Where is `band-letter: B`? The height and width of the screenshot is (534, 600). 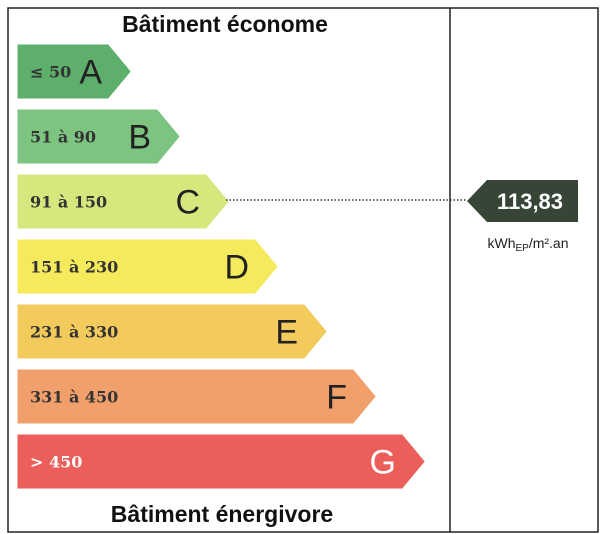
band-letter: B is located at coordinates (139, 138).